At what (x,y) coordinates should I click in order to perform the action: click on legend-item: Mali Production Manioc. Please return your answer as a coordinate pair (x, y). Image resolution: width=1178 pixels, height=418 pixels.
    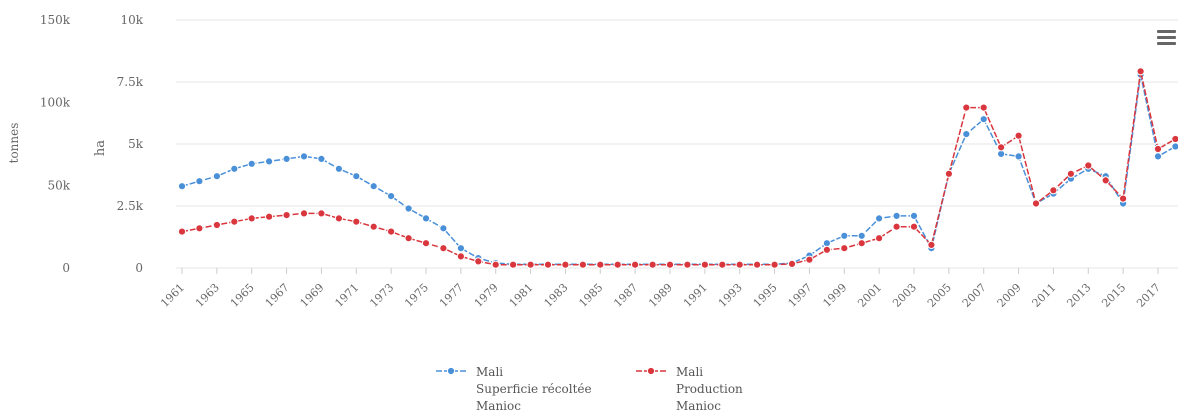
    Looking at the image, I should click on (689, 389).